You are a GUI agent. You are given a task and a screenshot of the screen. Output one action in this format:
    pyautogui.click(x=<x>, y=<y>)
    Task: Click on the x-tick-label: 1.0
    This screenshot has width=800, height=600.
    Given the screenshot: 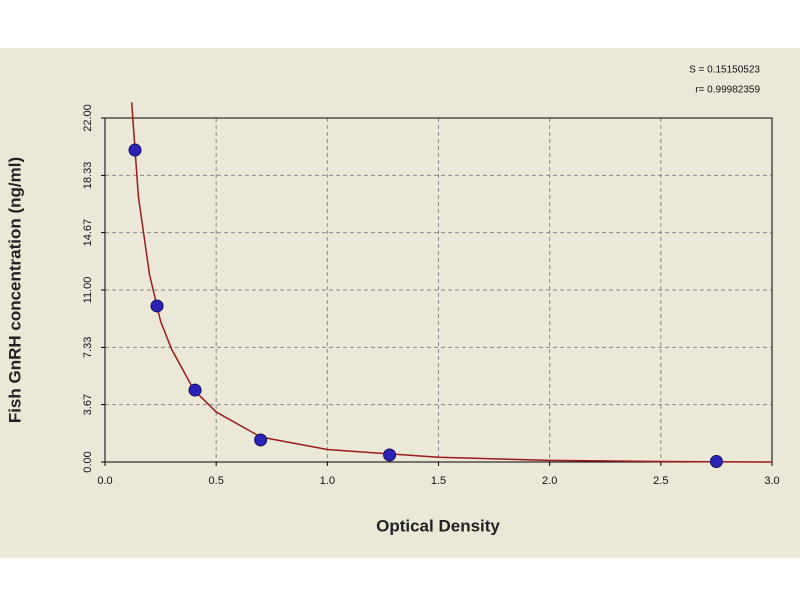 What is the action you would take?
    pyautogui.click(x=327, y=481)
    